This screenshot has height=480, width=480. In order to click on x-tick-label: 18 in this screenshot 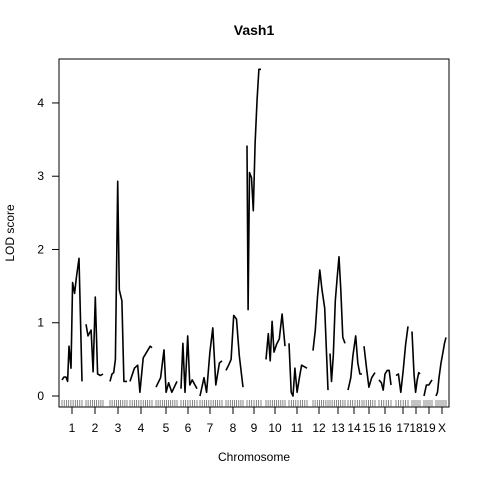, I will do `click(416, 428)`.